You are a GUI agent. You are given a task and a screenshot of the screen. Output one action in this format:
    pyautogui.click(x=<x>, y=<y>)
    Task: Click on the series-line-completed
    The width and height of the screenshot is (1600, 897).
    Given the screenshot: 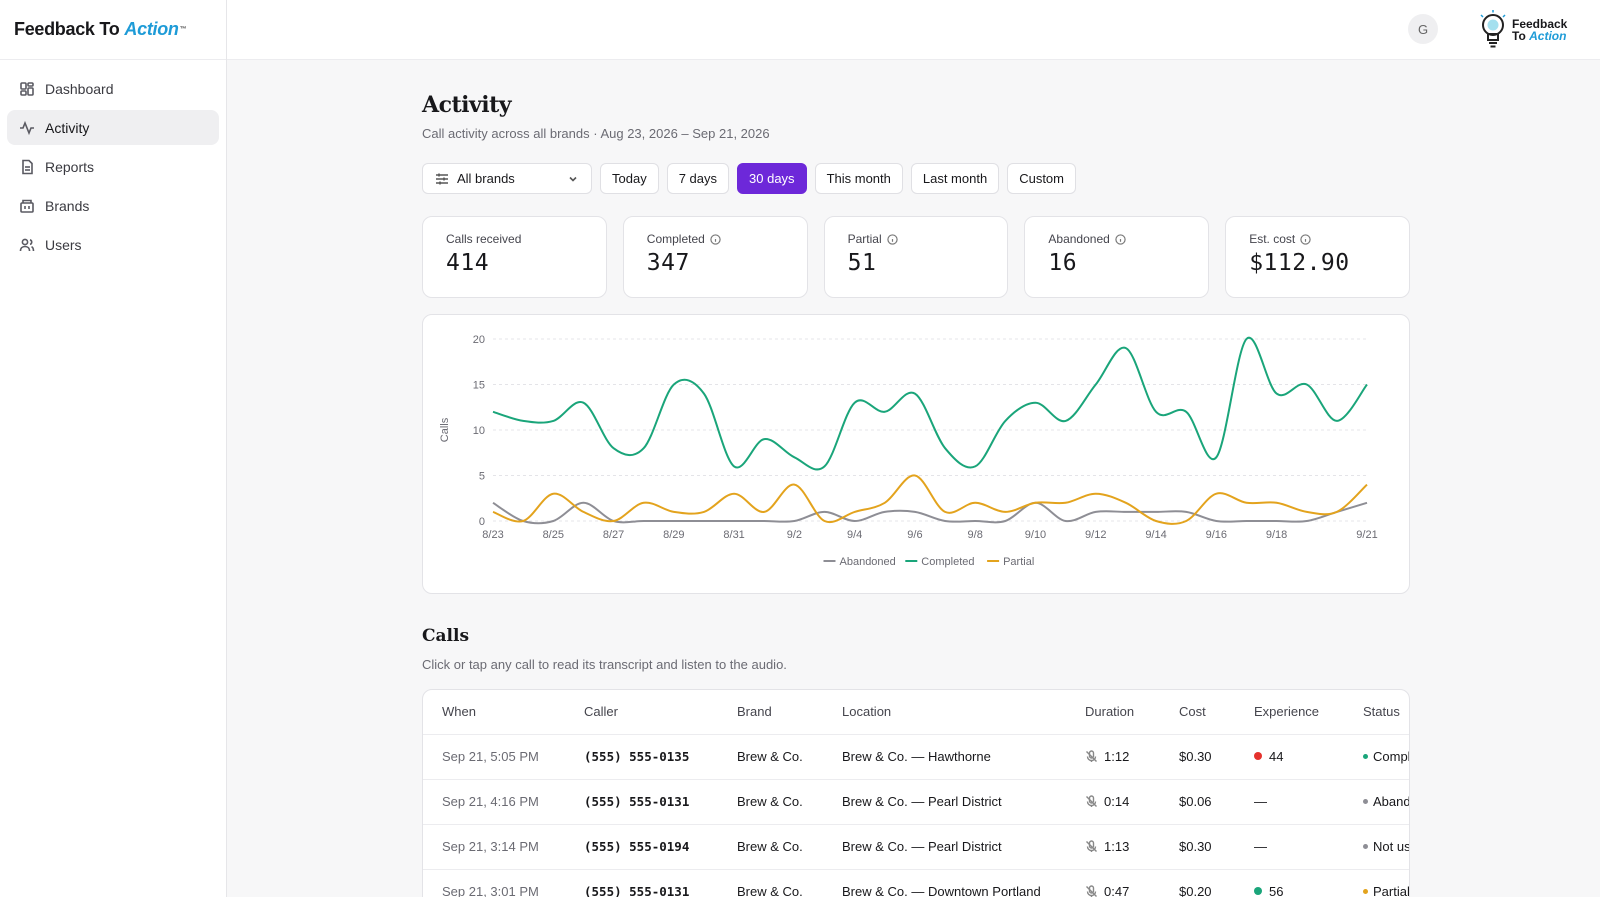 What is the action you would take?
    pyautogui.click(x=930, y=403)
    